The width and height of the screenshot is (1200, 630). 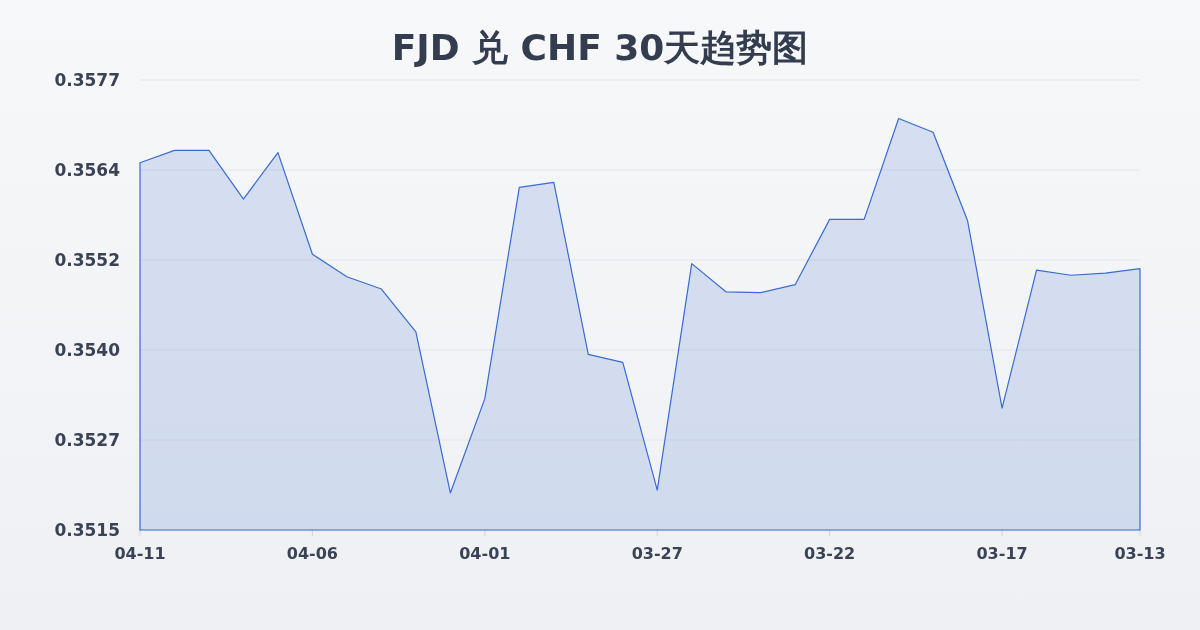 What do you see at coordinates (485, 553) in the screenshot?
I see `xtick: 04-01` at bounding box center [485, 553].